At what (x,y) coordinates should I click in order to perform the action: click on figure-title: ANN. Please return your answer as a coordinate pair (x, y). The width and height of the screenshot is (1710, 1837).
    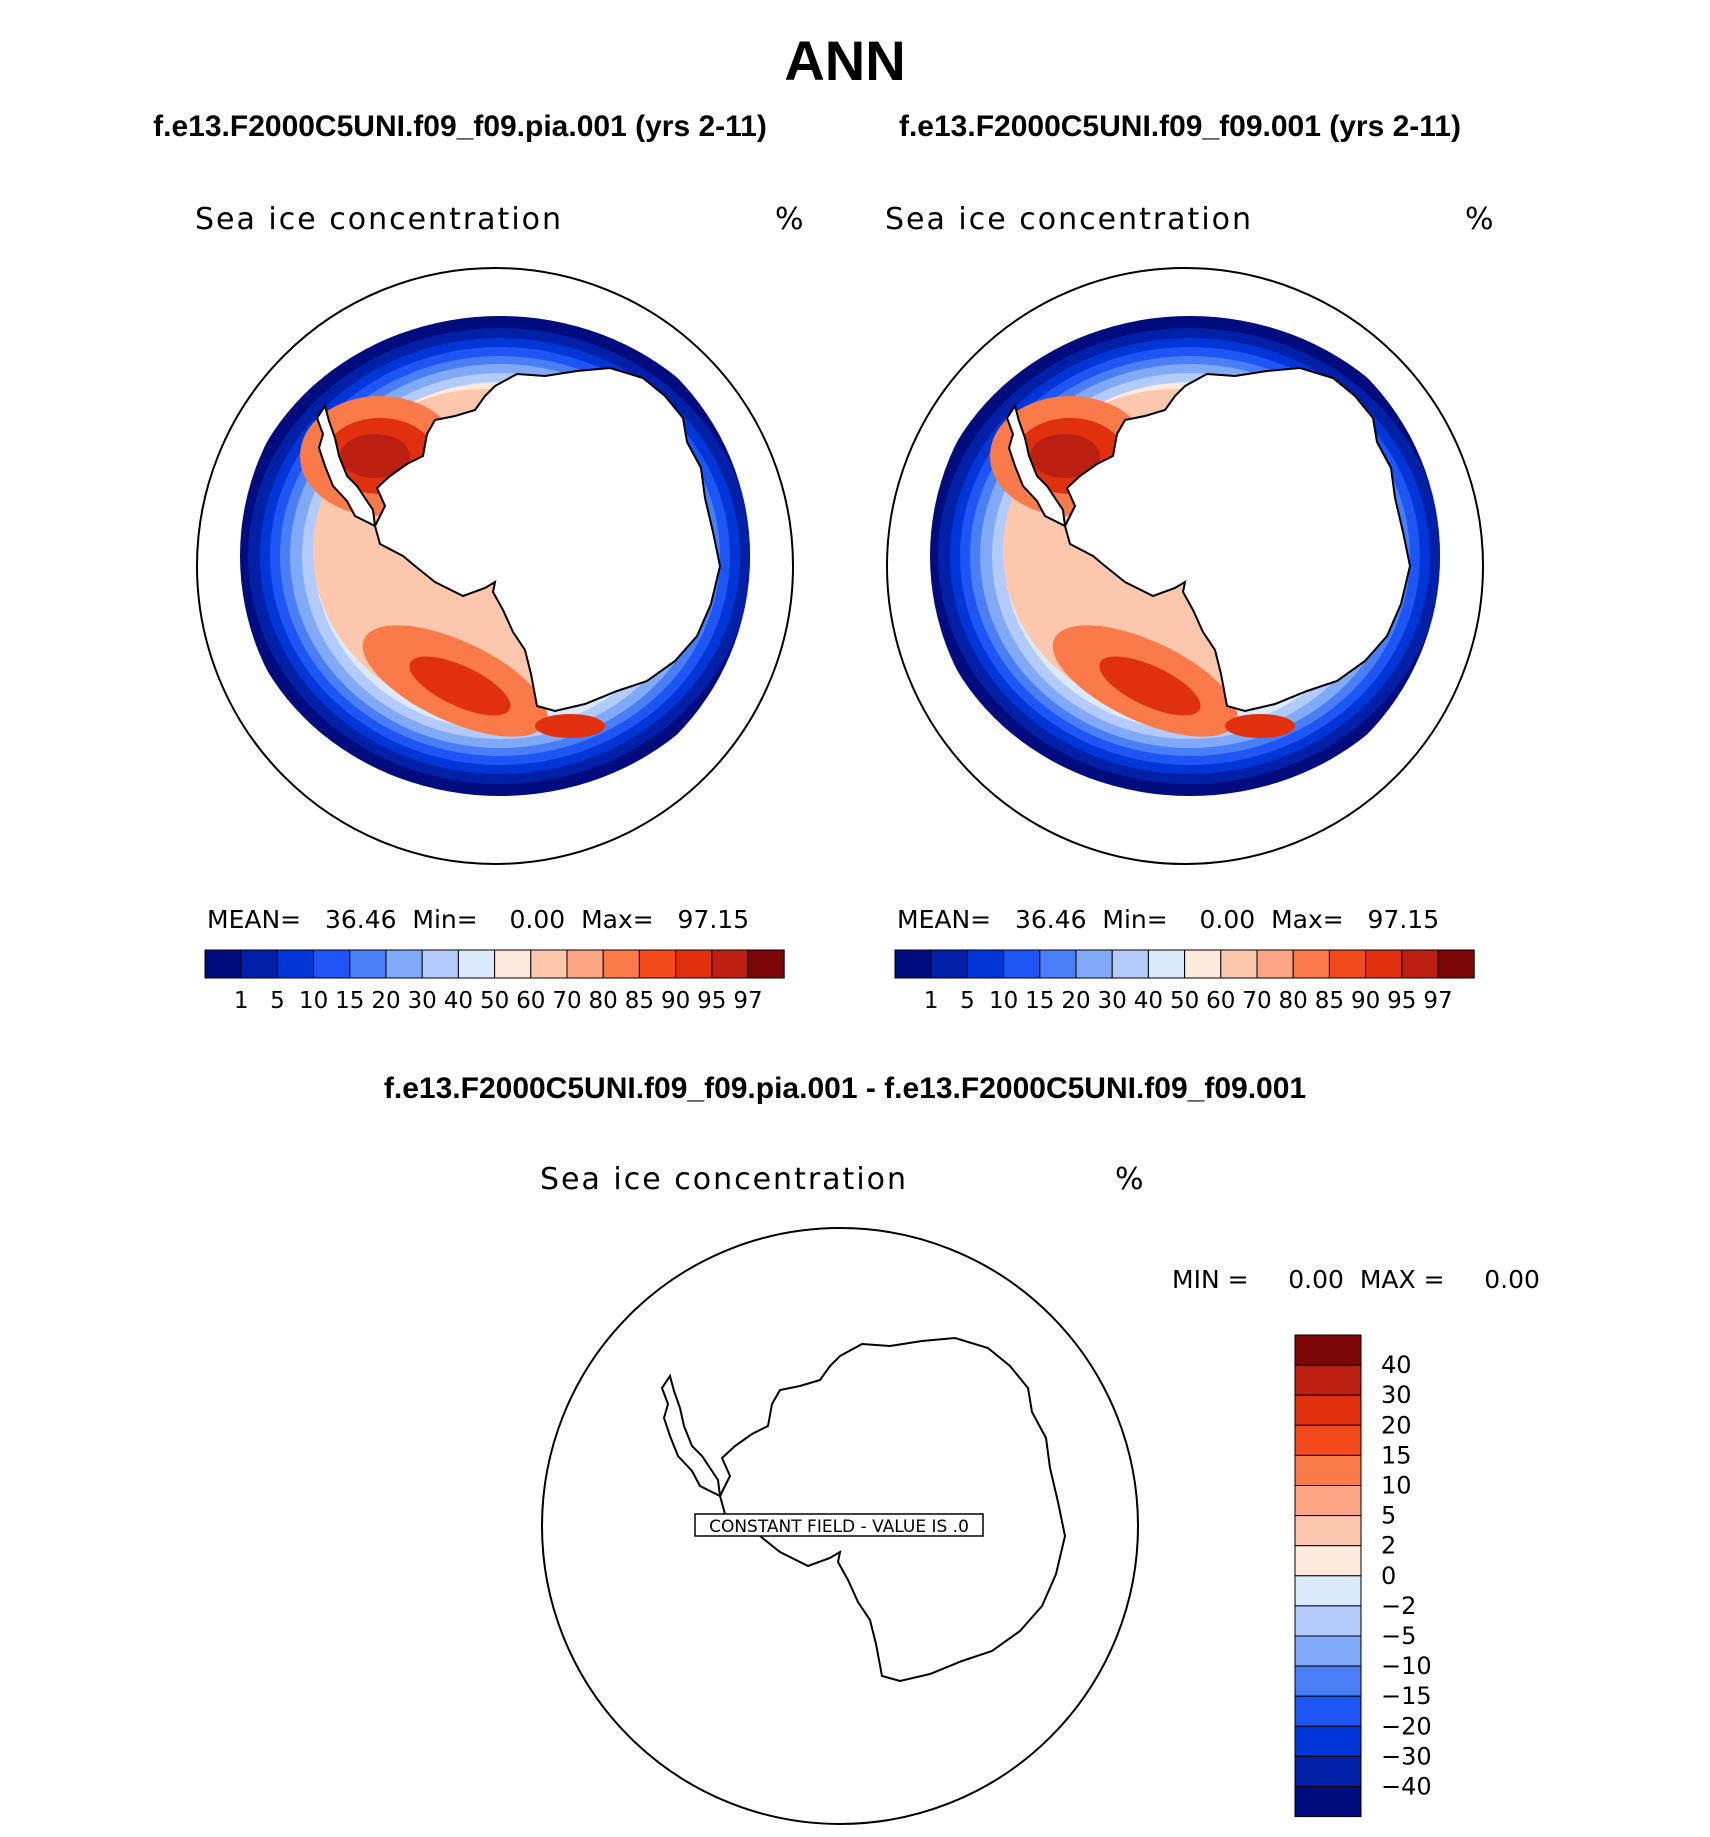
    Looking at the image, I should click on (845, 60).